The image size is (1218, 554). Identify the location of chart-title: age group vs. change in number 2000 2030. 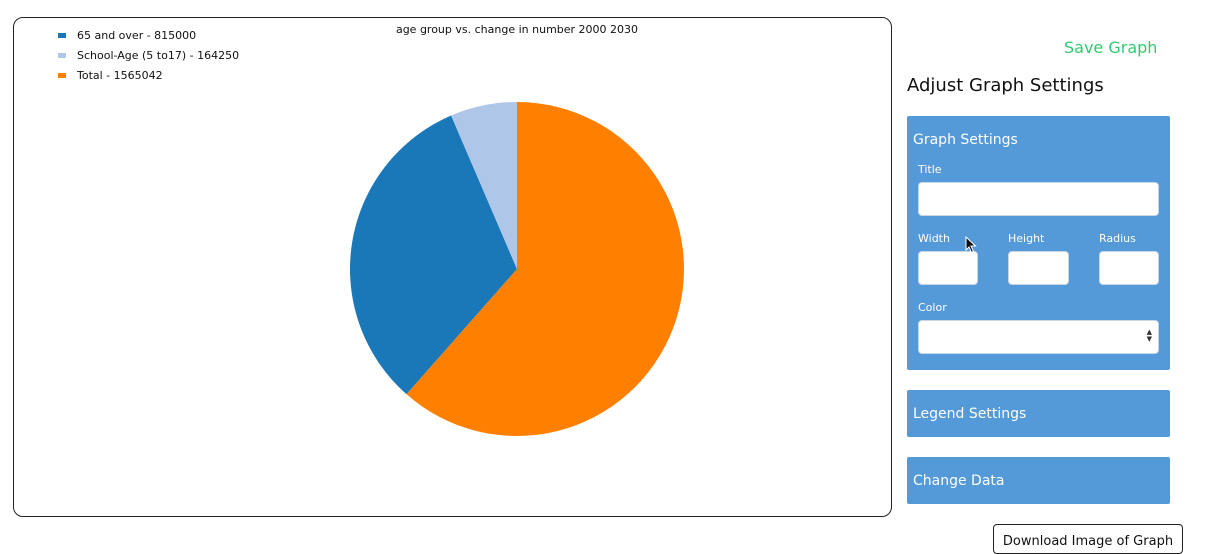
(517, 29).